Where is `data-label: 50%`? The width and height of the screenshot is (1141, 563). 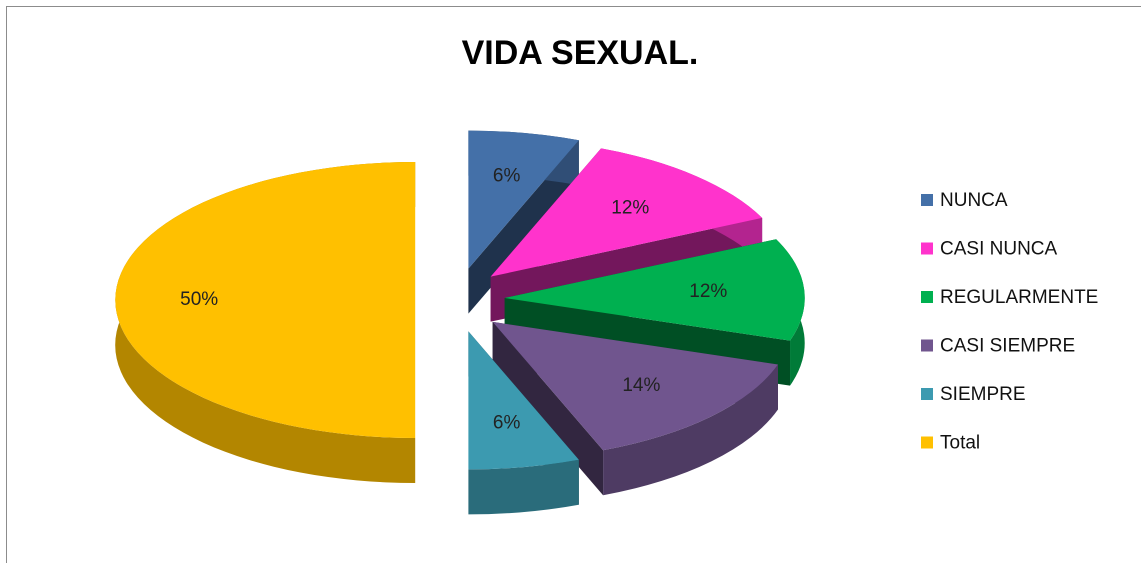
data-label: 50% is located at coordinates (199, 299).